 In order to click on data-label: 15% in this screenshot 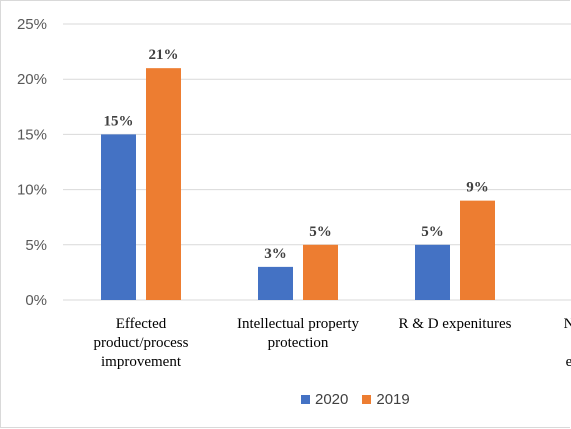, I will do `click(119, 121)`.